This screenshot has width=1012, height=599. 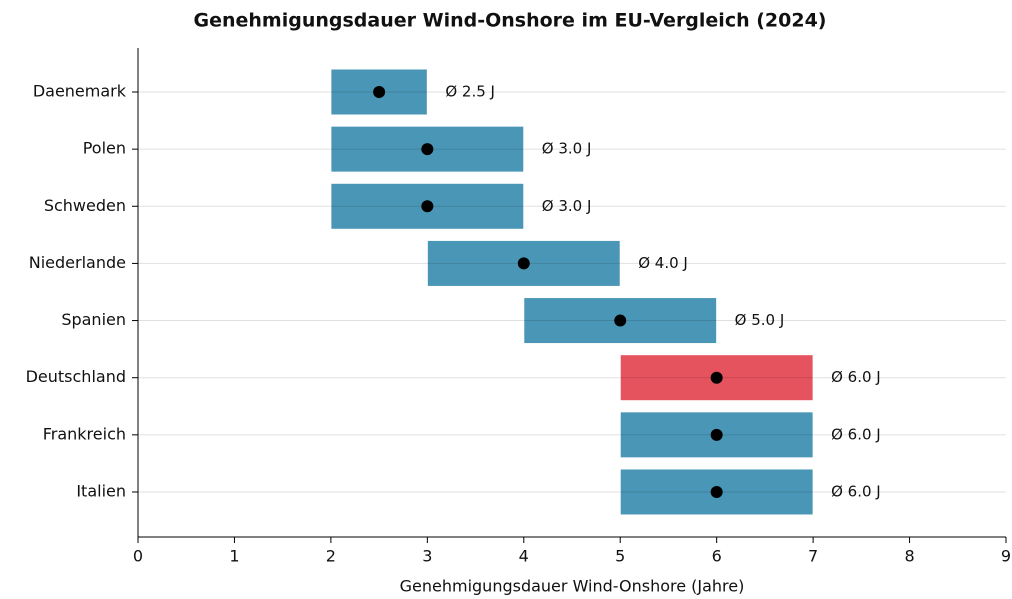 I want to click on x-tick-label: 0, so click(x=138, y=556).